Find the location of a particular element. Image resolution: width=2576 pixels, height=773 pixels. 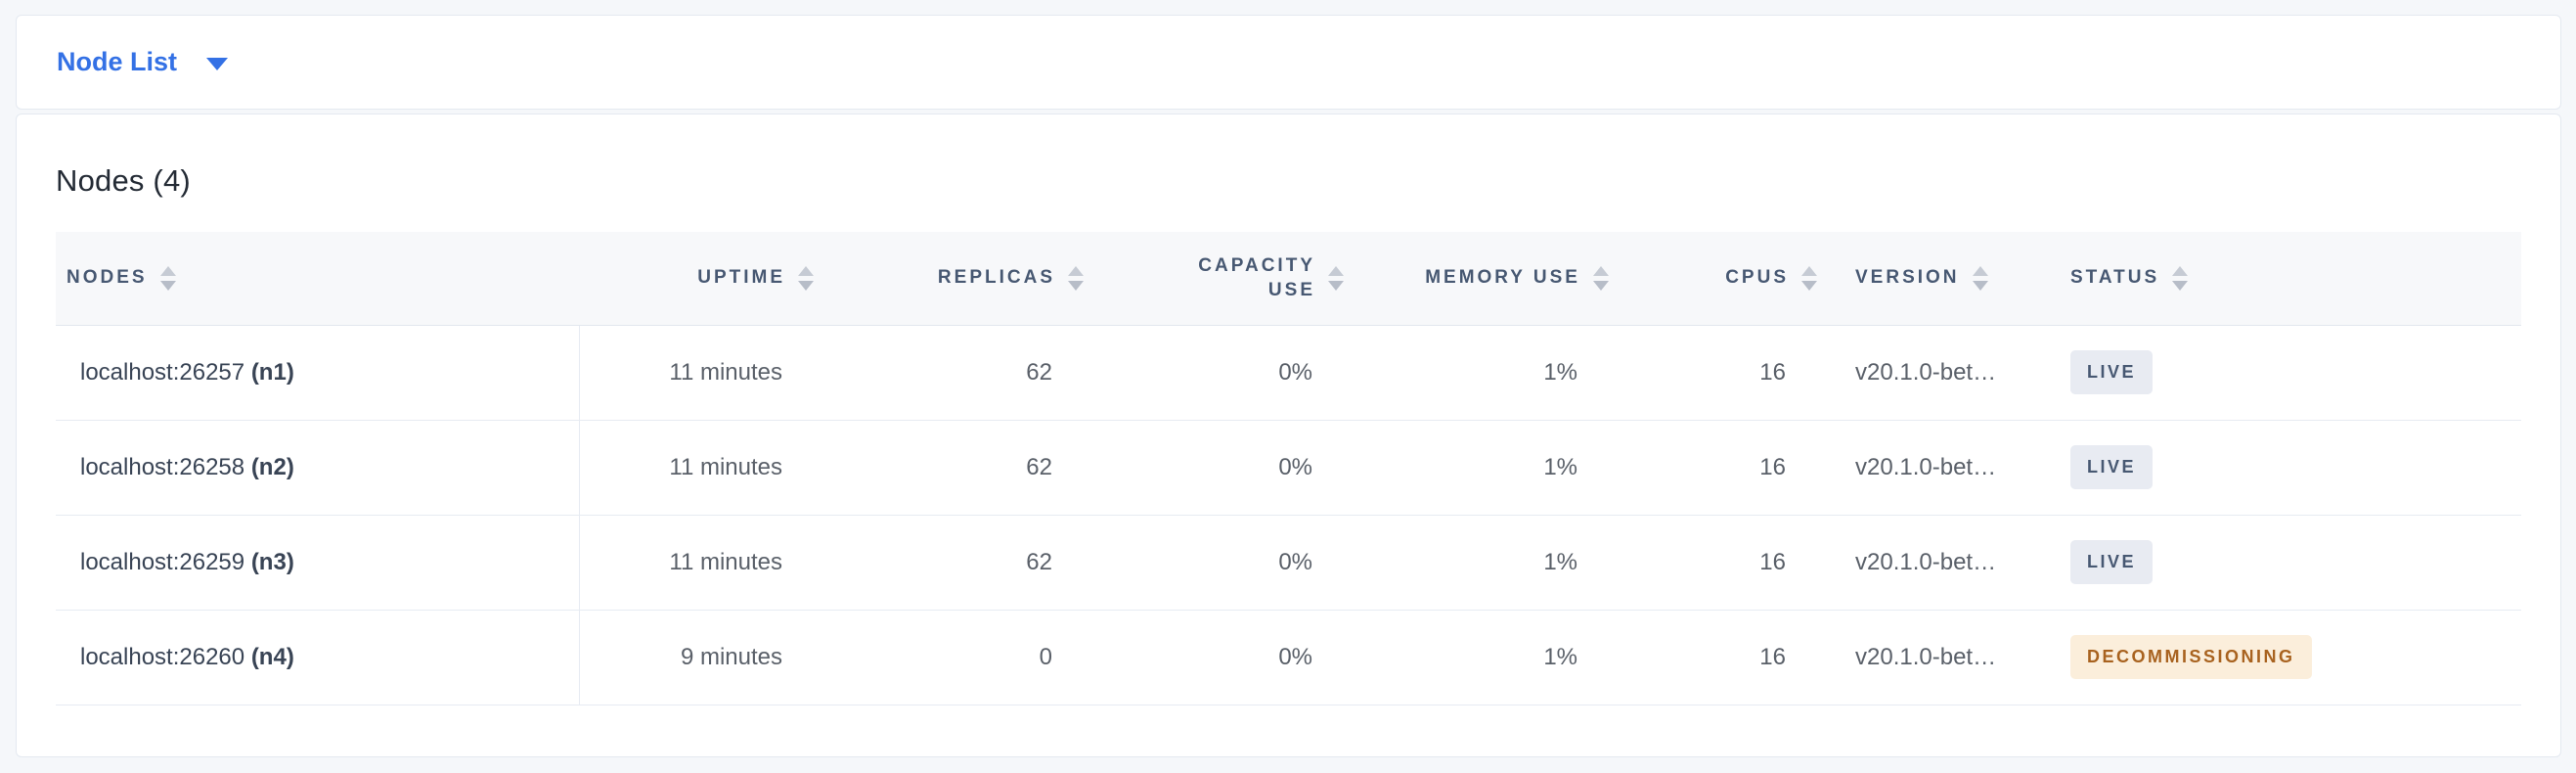

uptime-cell: 9 minutes is located at coordinates (701, 658).